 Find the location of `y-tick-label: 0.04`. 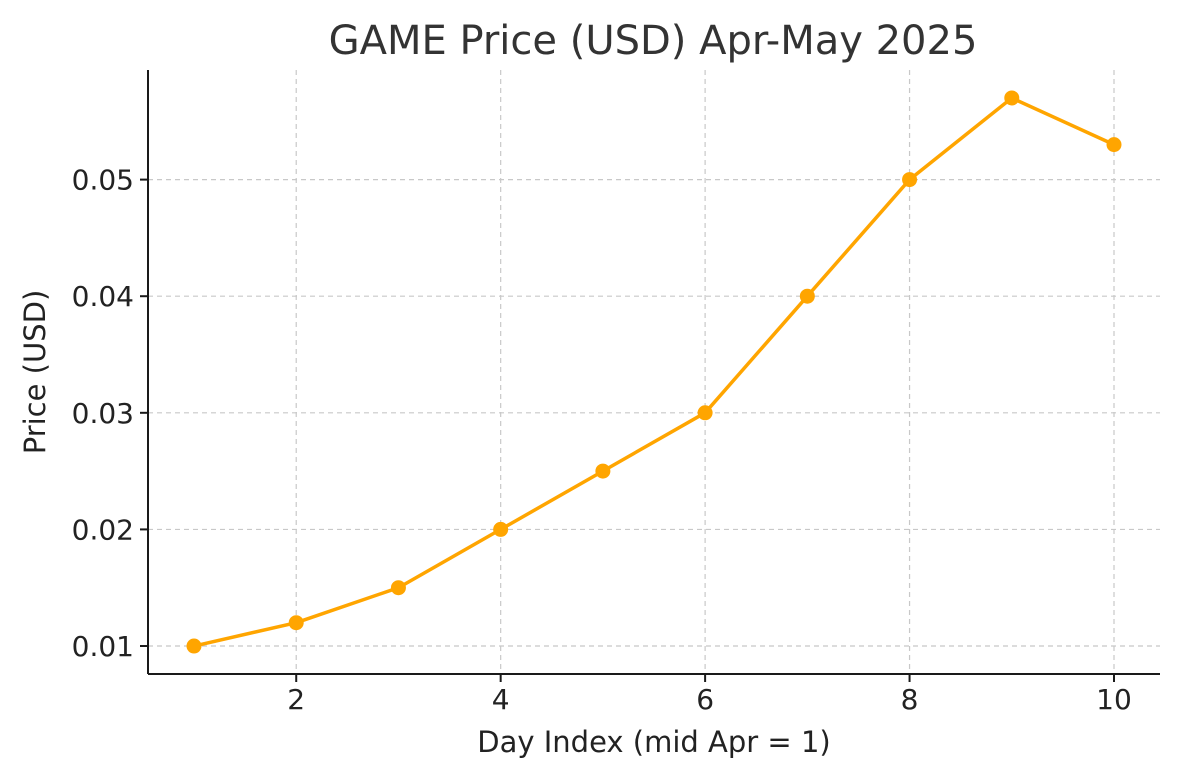

y-tick-label: 0.04 is located at coordinates (103, 296).